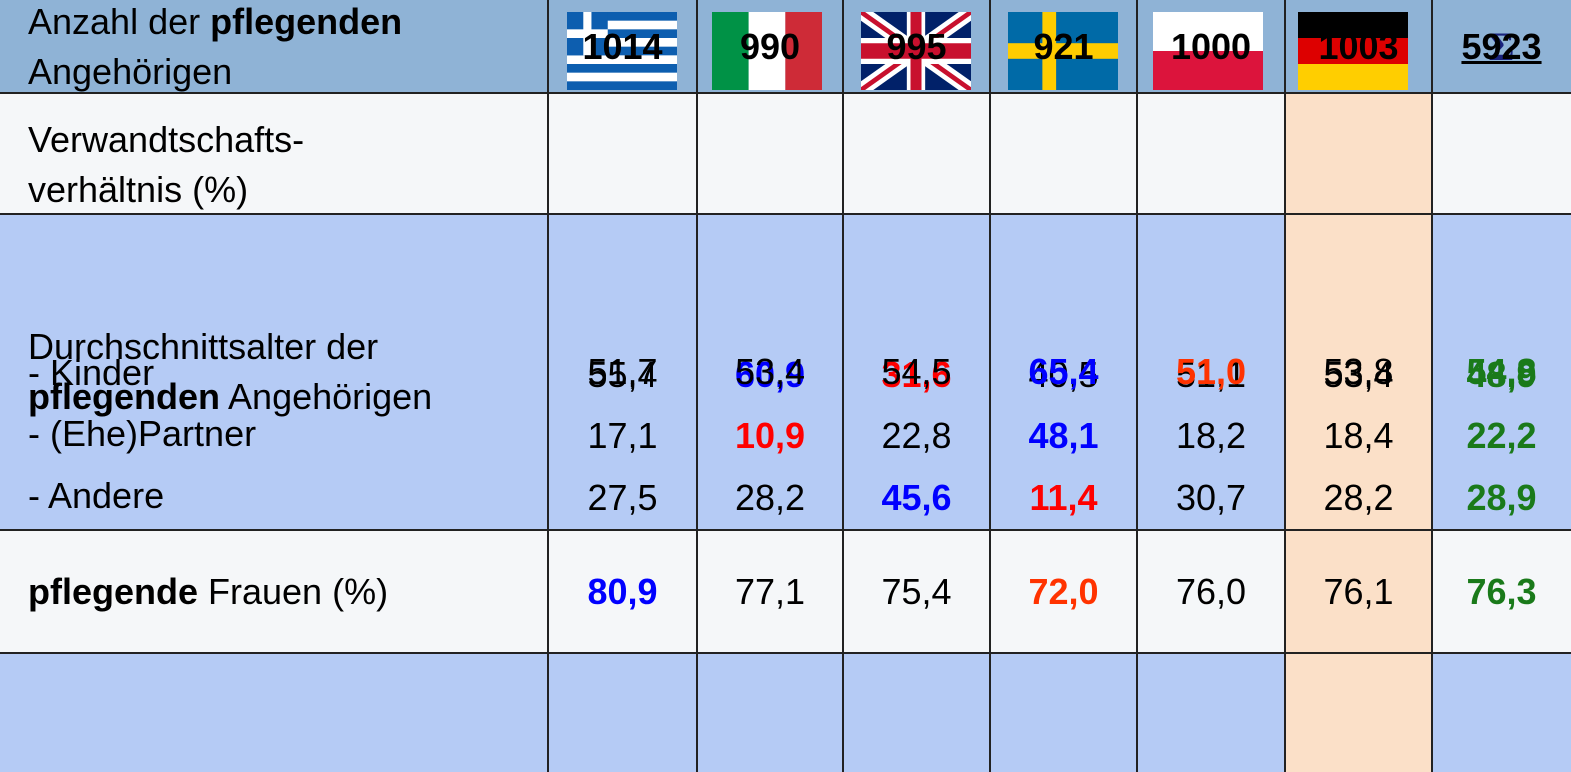 This screenshot has height=772, width=1571. Describe the element at coordinates (1501, 591) in the screenshot. I see `cell-value: 76,3` at that location.